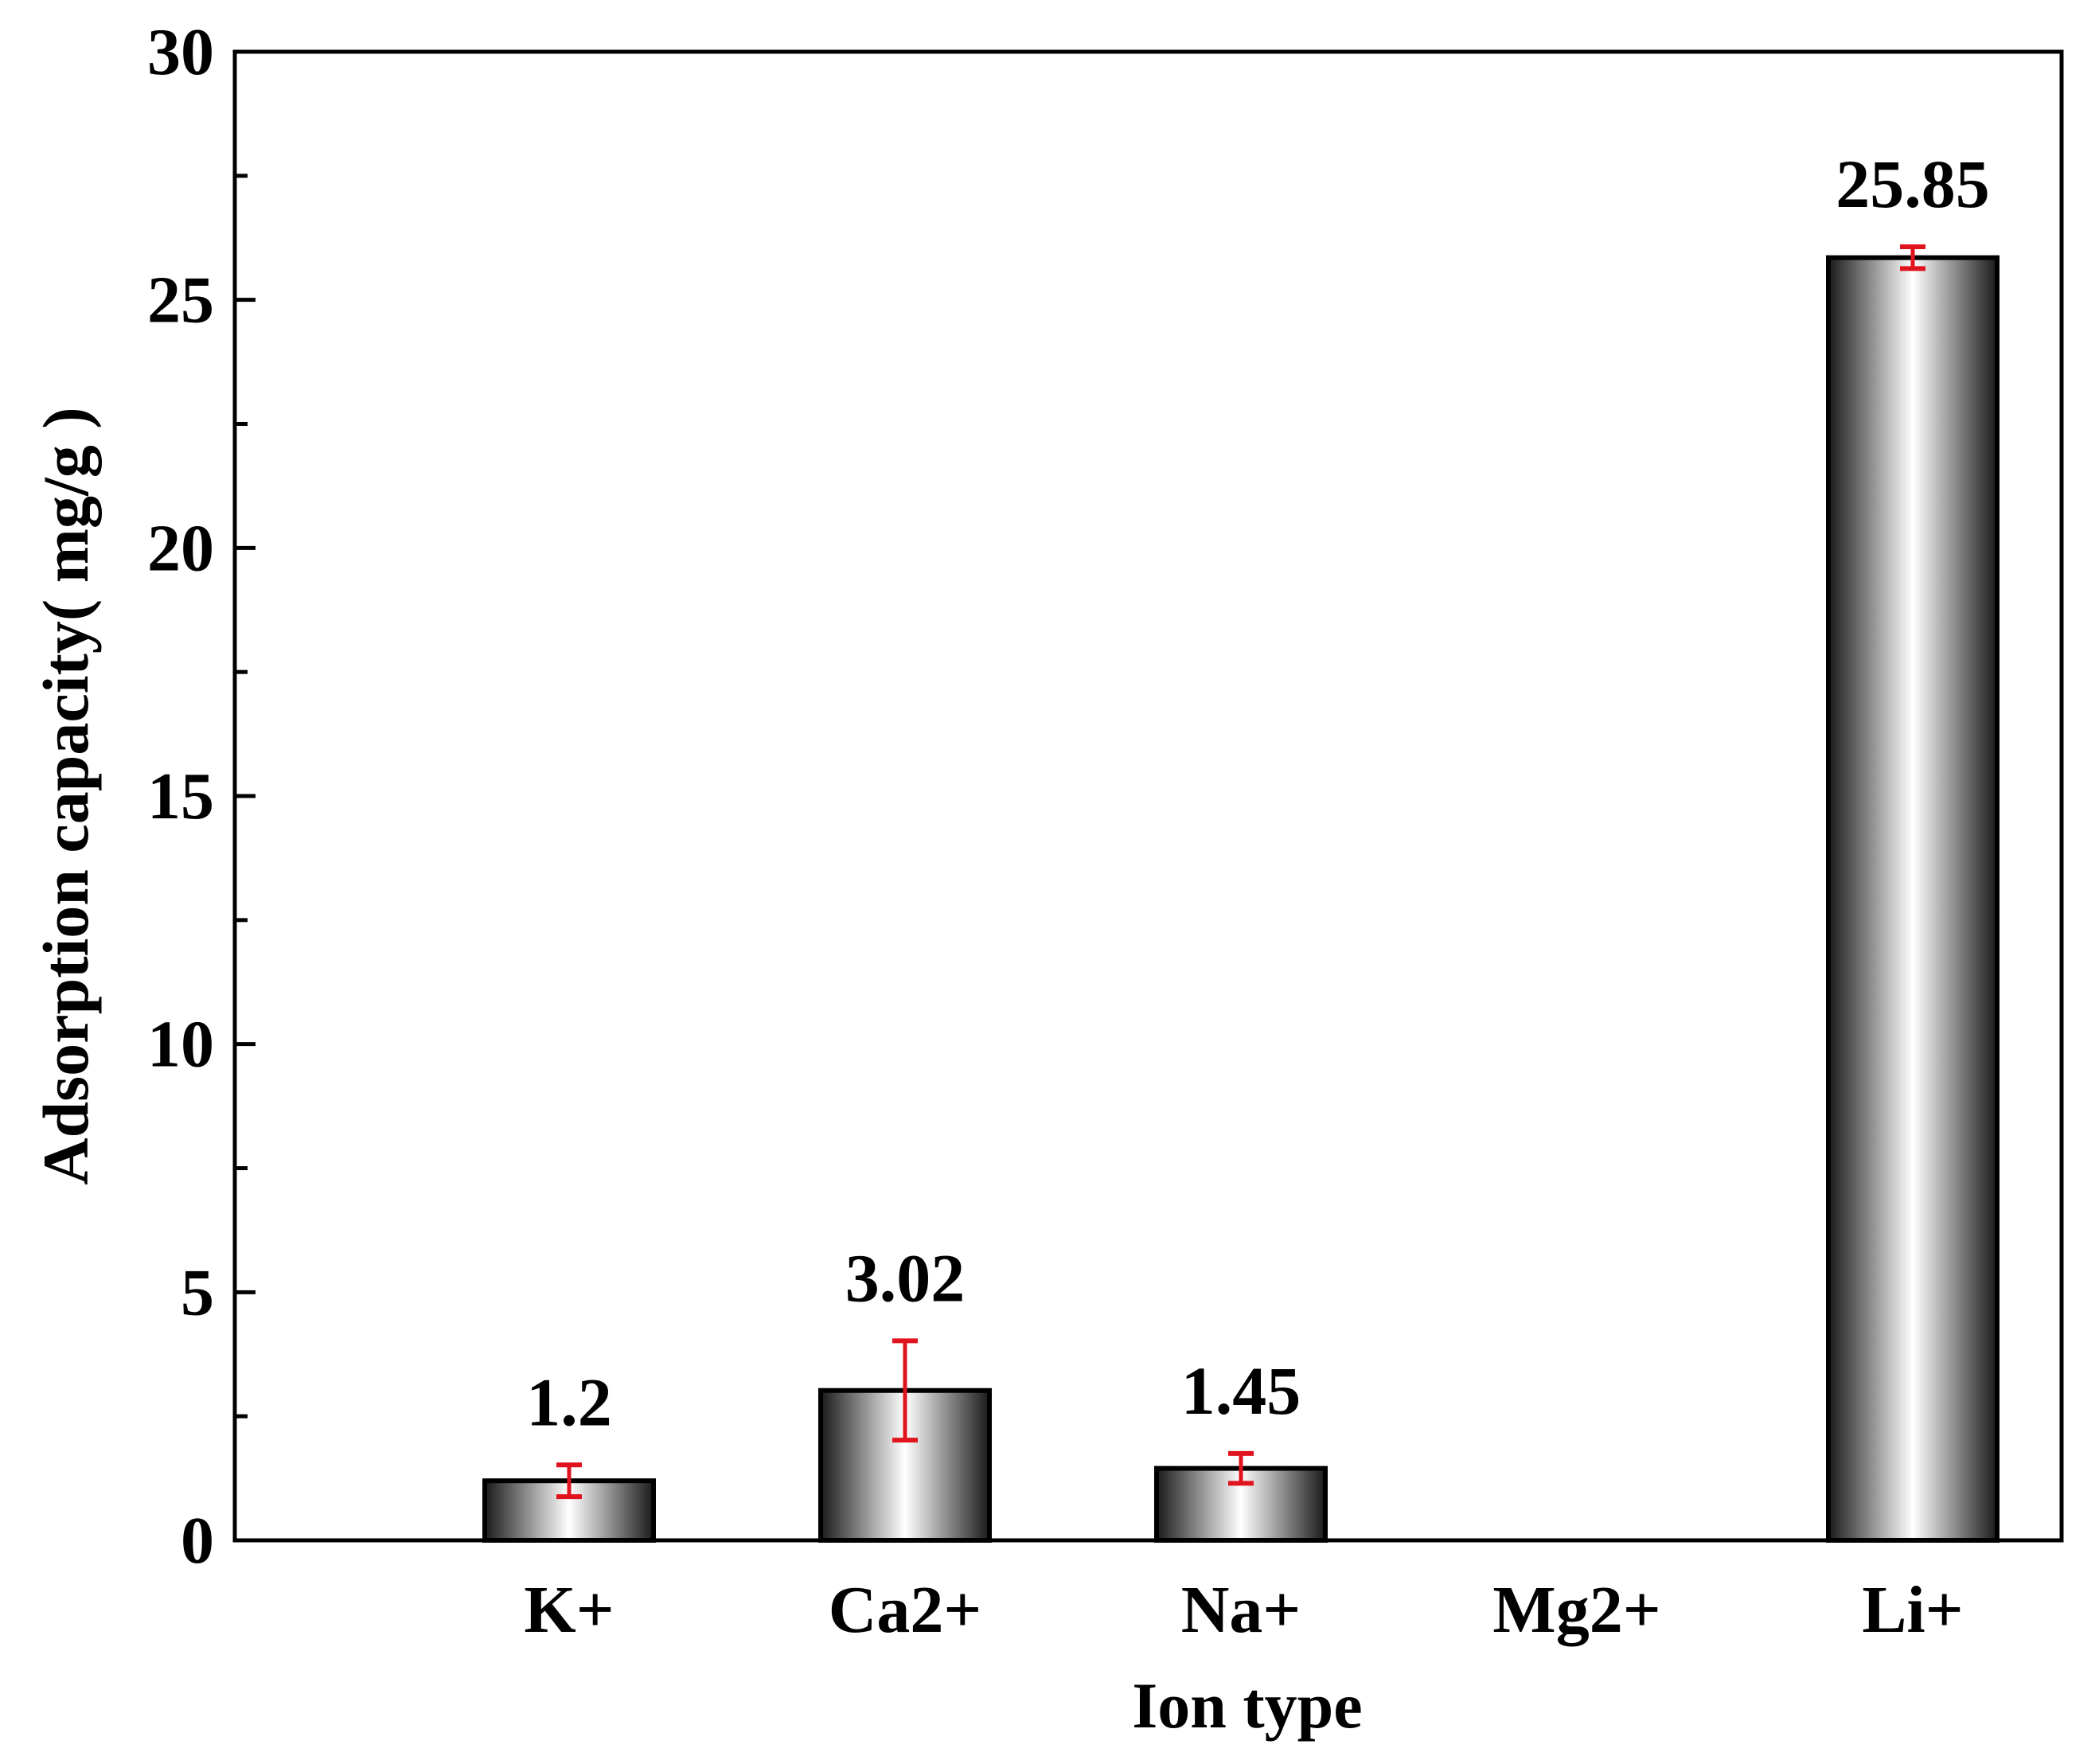  What do you see at coordinates (180, 300) in the screenshot?
I see `y-tick-label: 25` at bounding box center [180, 300].